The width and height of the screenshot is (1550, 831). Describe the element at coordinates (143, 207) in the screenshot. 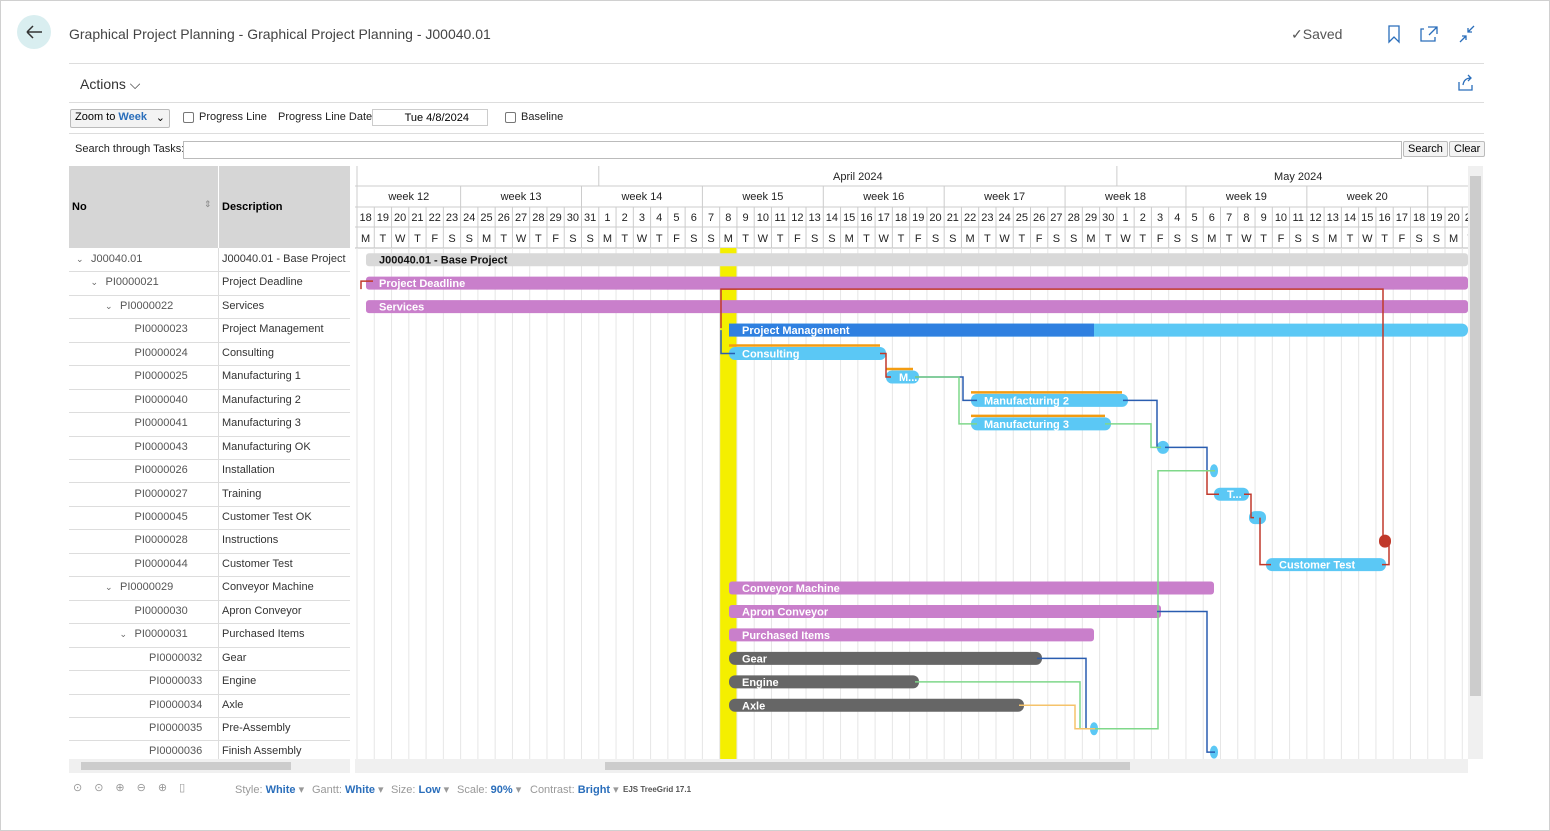

I see `column-header: No ⇕` at that location.